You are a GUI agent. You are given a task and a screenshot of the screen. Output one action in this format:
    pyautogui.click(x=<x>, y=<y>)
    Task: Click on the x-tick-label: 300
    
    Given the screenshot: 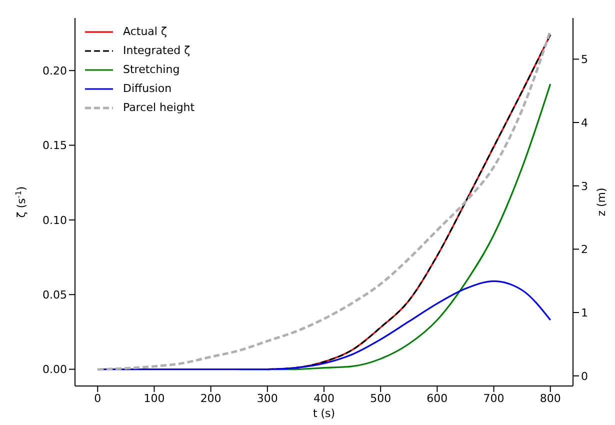 What is the action you would take?
    pyautogui.click(x=267, y=398)
    